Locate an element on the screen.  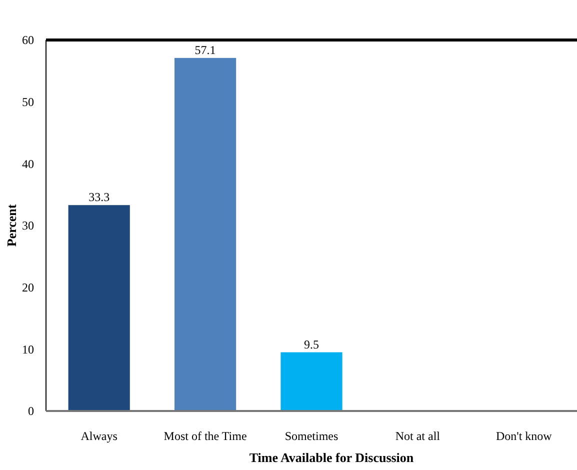
y-tick-label: 20 is located at coordinates (28, 287).